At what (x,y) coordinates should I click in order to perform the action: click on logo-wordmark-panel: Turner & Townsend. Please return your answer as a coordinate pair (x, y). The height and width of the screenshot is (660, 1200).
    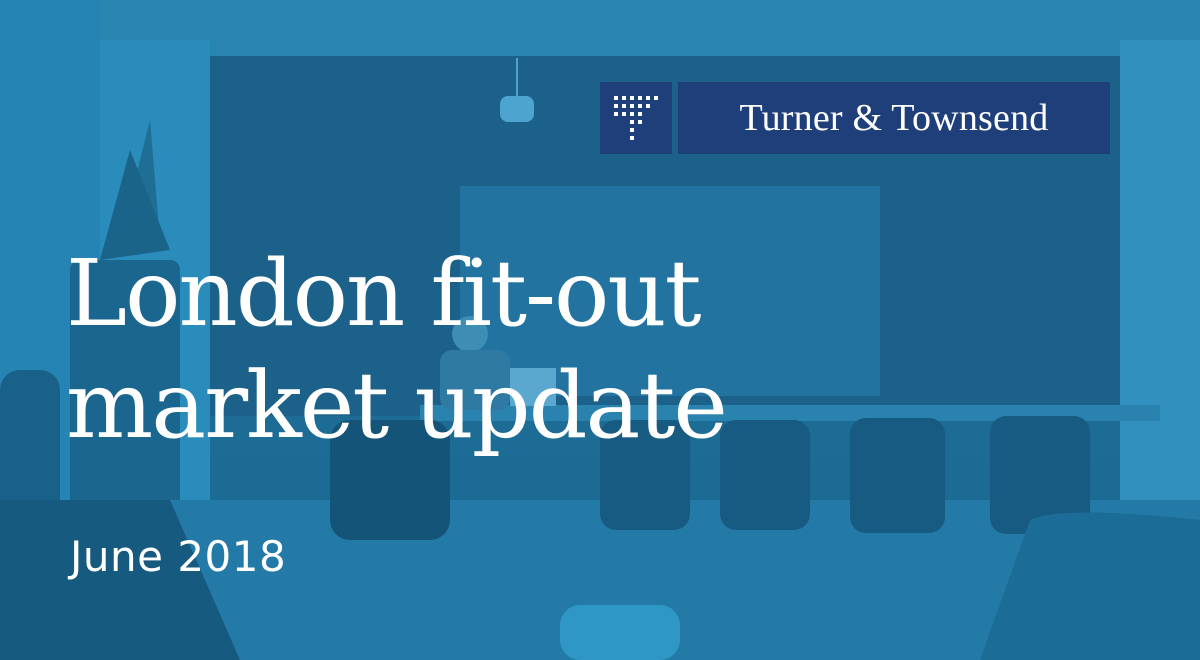
    Looking at the image, I should click on (894, 118).